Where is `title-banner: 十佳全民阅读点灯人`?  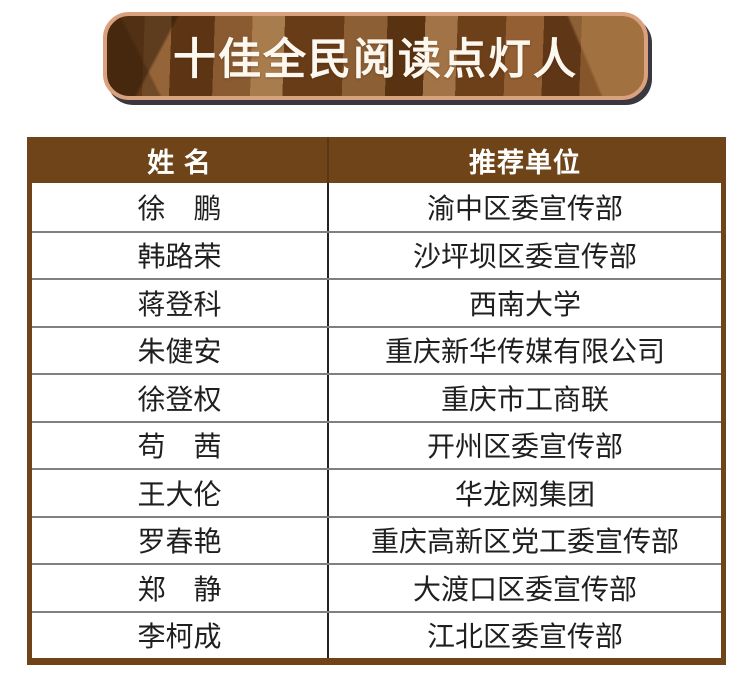 title-banner: 十佳全民阅读点灯人 is located at coordinates (375, 56).